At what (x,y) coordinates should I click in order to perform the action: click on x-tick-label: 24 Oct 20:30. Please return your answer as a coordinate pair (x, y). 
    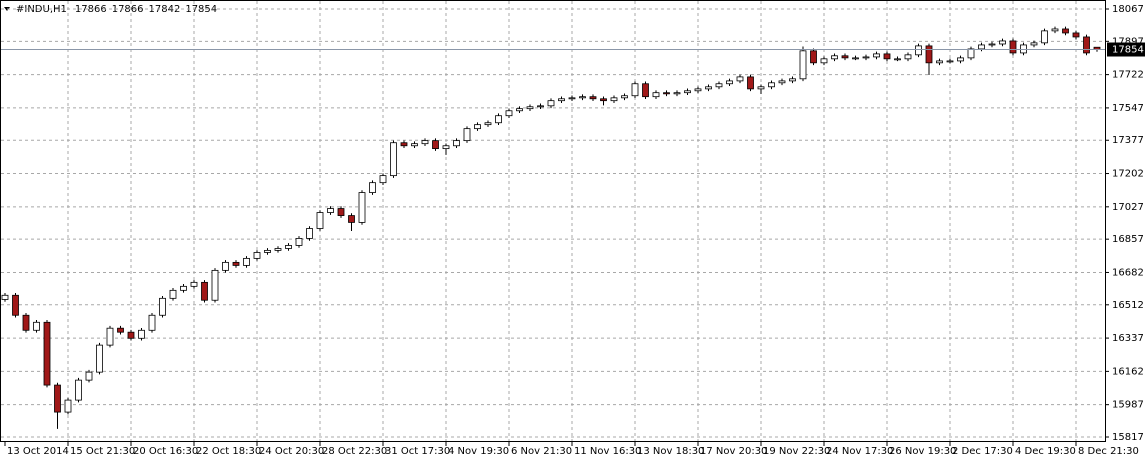
    Looking at the image, I should click on (291, 451).